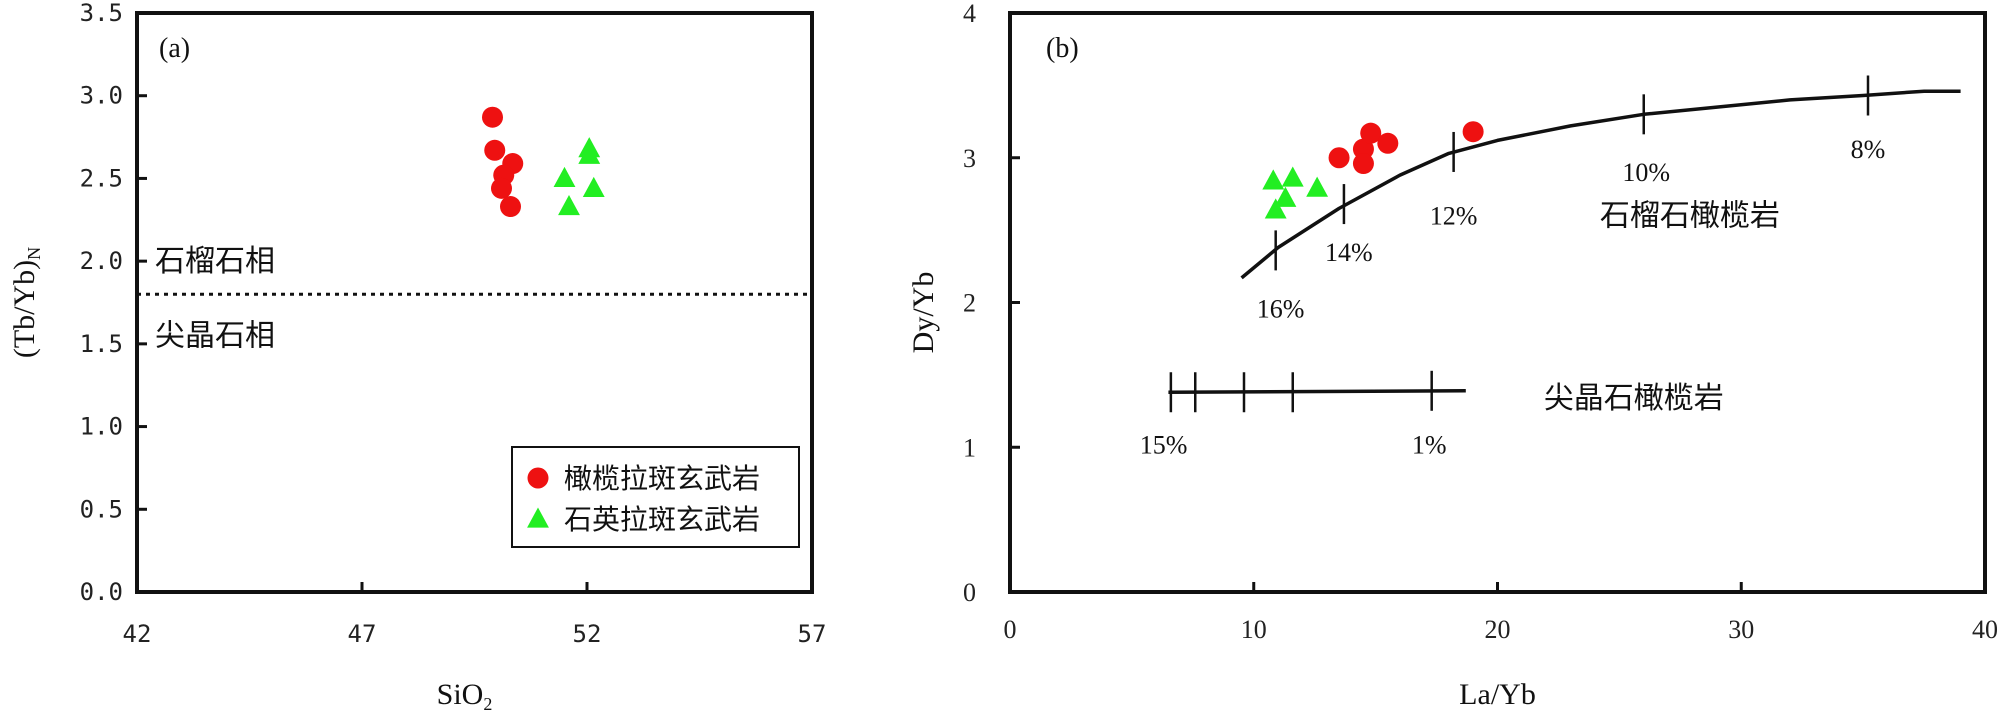  Describe the element at coordinates (1317, 391) in the screenshot. I see `spinel-peridotite-curve` at that location.